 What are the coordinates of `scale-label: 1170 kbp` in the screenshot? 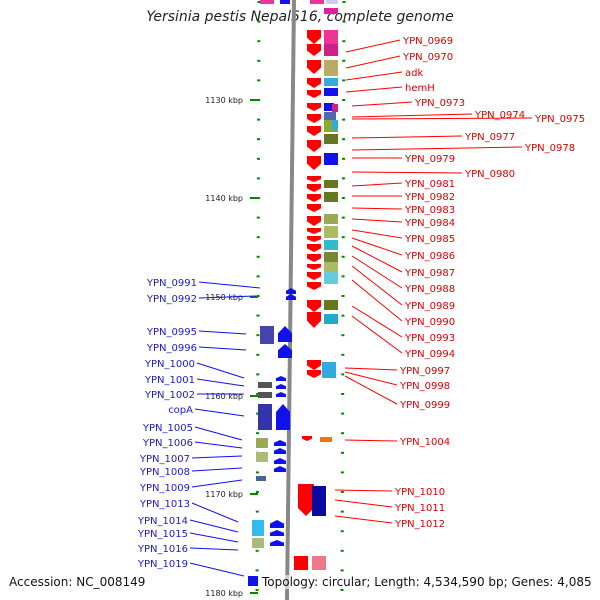 It's located at (224, 494).